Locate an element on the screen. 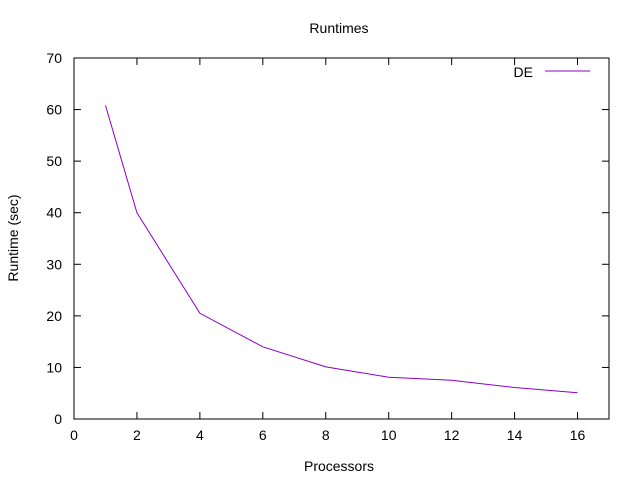  x-tick-label: 4 is located at coordinates (200, 435).